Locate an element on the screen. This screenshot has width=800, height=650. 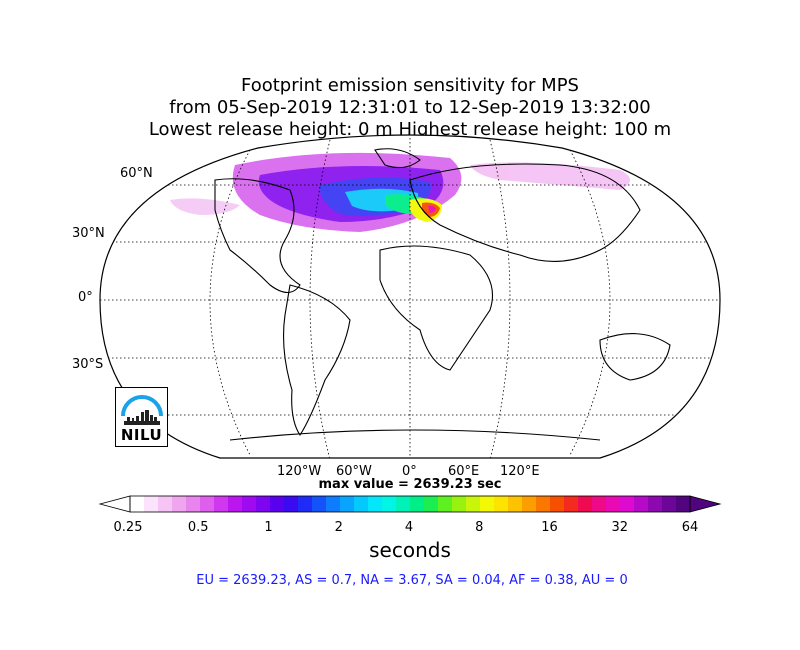
lat-label-eq: 0° is located at coordinates (85, 297).